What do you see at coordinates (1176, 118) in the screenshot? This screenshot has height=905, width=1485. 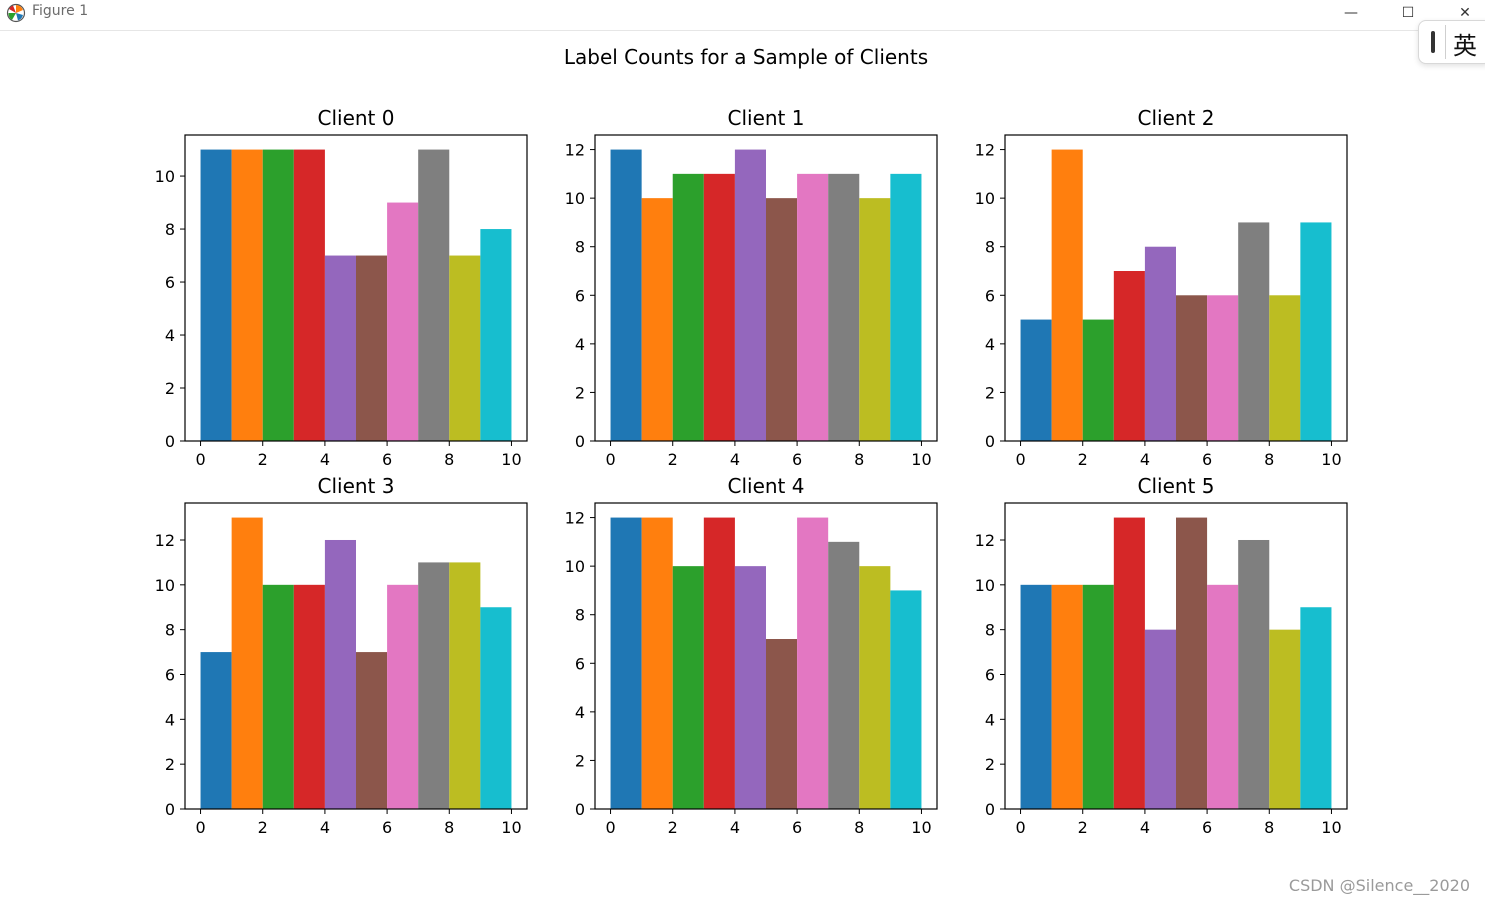 I see `panel-title-2: Client 2` at bounding box center [1176, 118].